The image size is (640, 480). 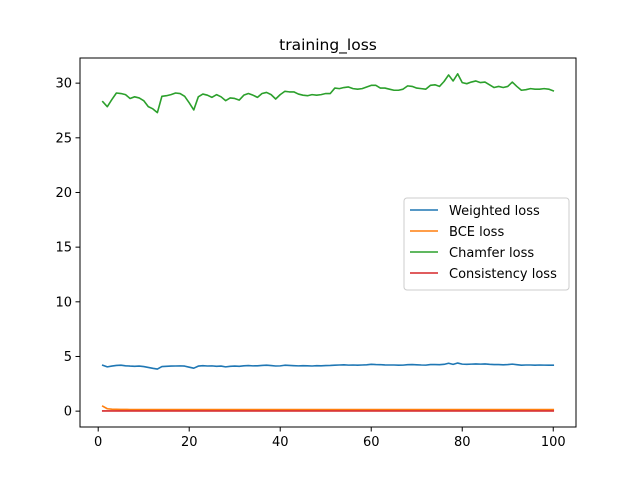 I want to click on y-tick-label: 5, so click(x=68, y=357).